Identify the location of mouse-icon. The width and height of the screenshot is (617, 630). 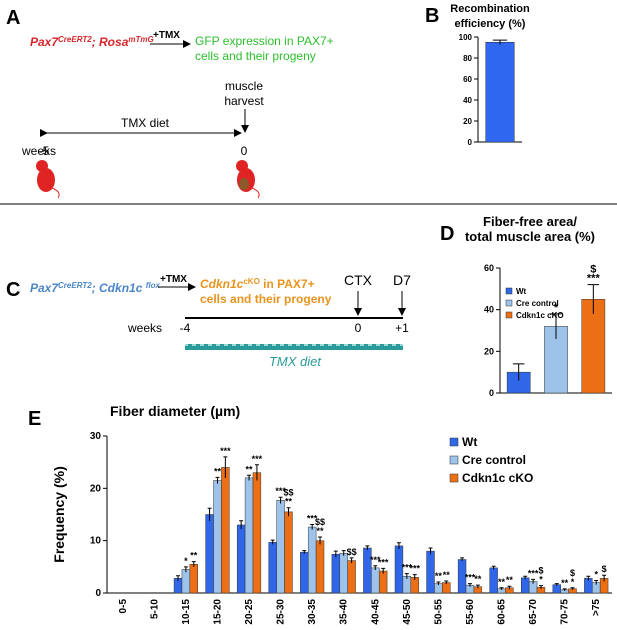
(248, 179).